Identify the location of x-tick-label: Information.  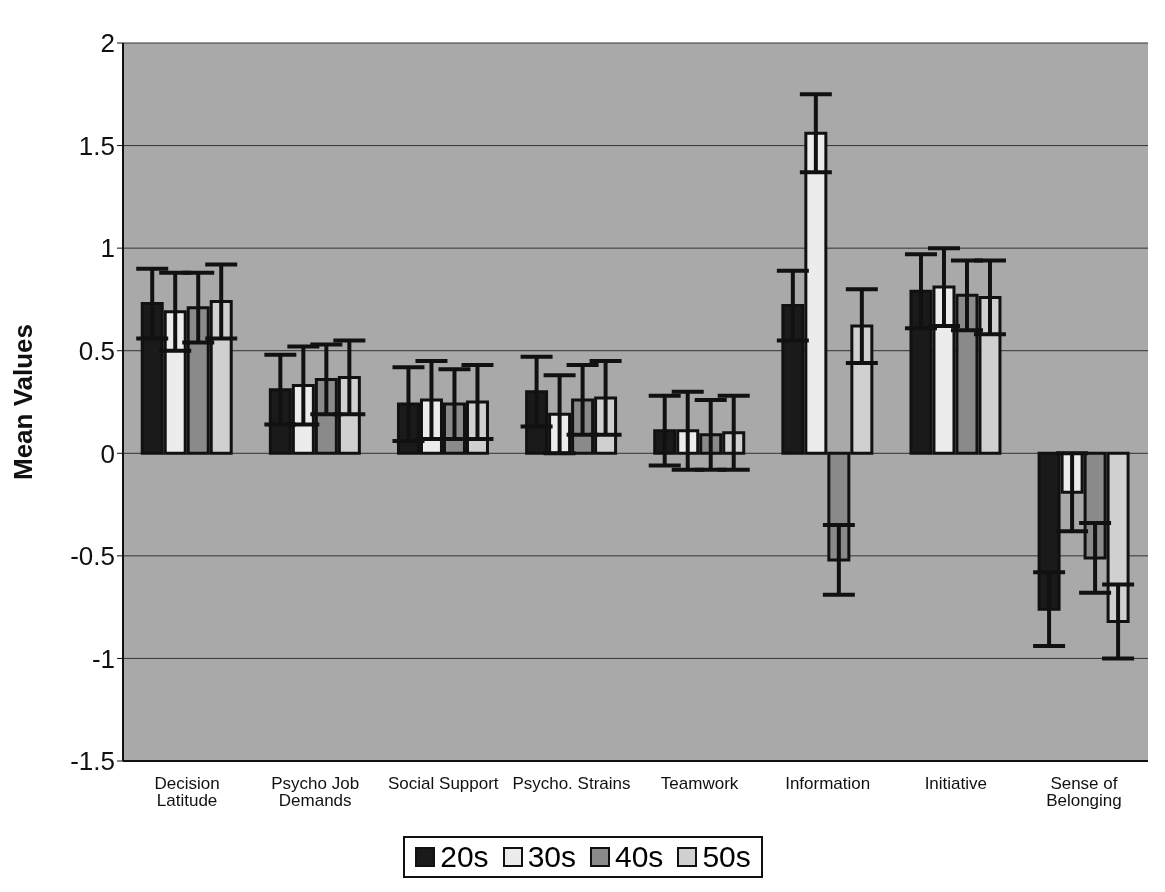
(828, 784).